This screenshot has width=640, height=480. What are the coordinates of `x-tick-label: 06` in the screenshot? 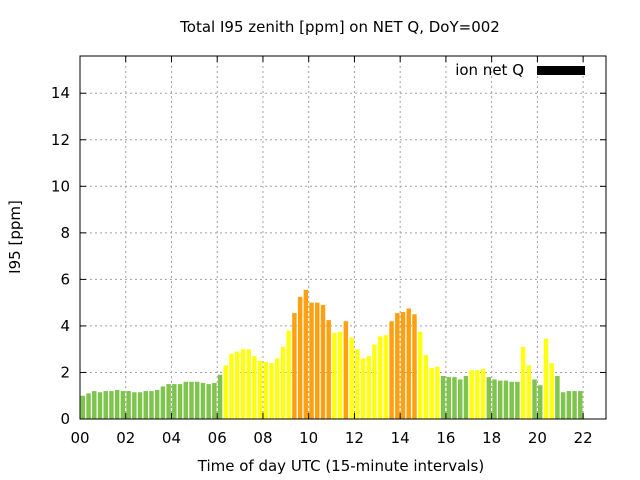 It's located at (217, 438).